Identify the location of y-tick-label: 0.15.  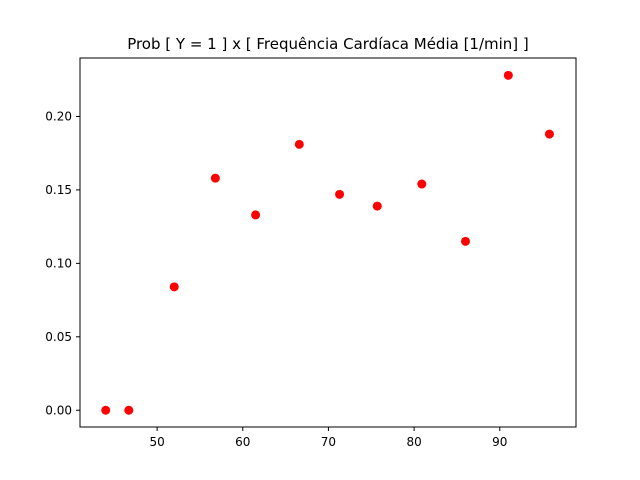
(58, 190).